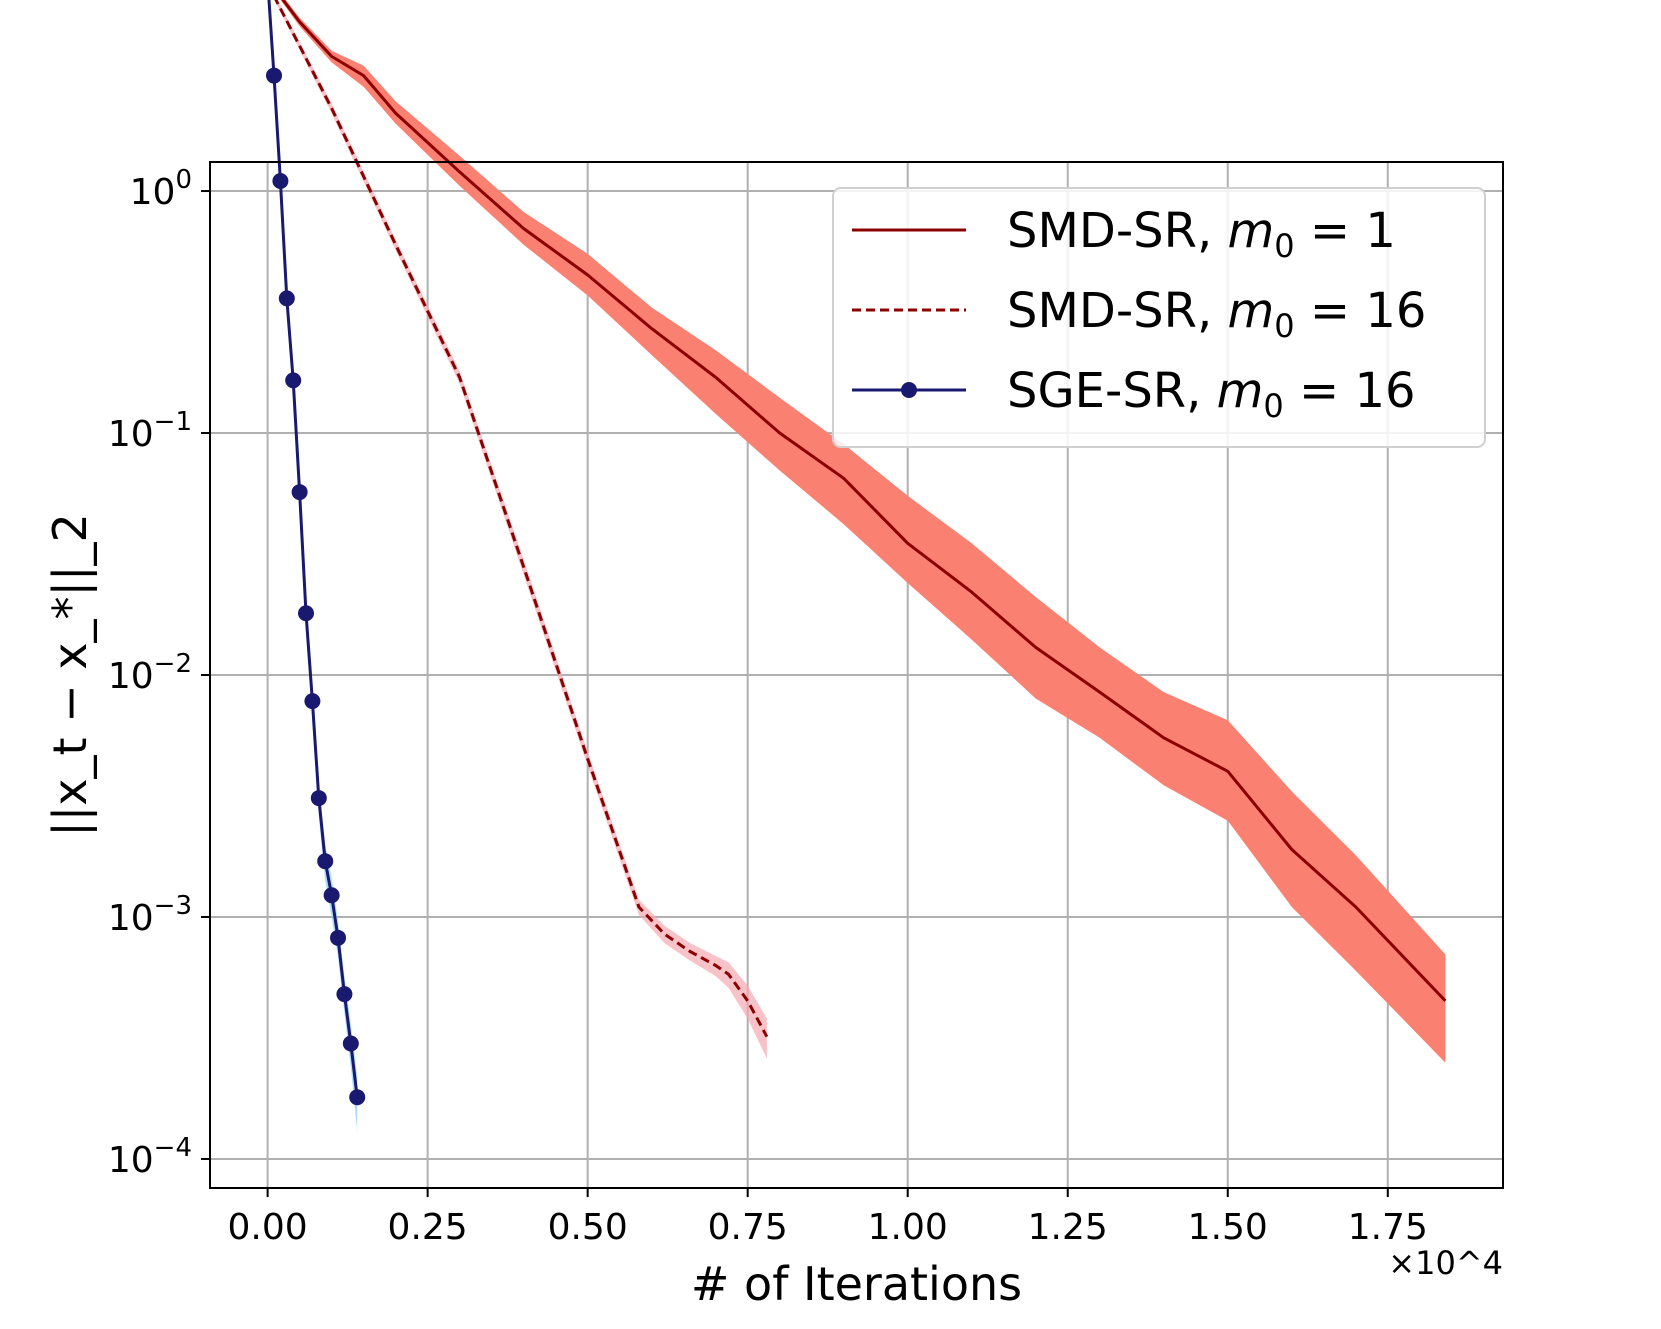 This screenshot has height=1329, width=1661. Describe the element at coordinates (1211, 394) in the screenshot. I see `legend-label-3: SGE-SR, m0 = 16` at that location.